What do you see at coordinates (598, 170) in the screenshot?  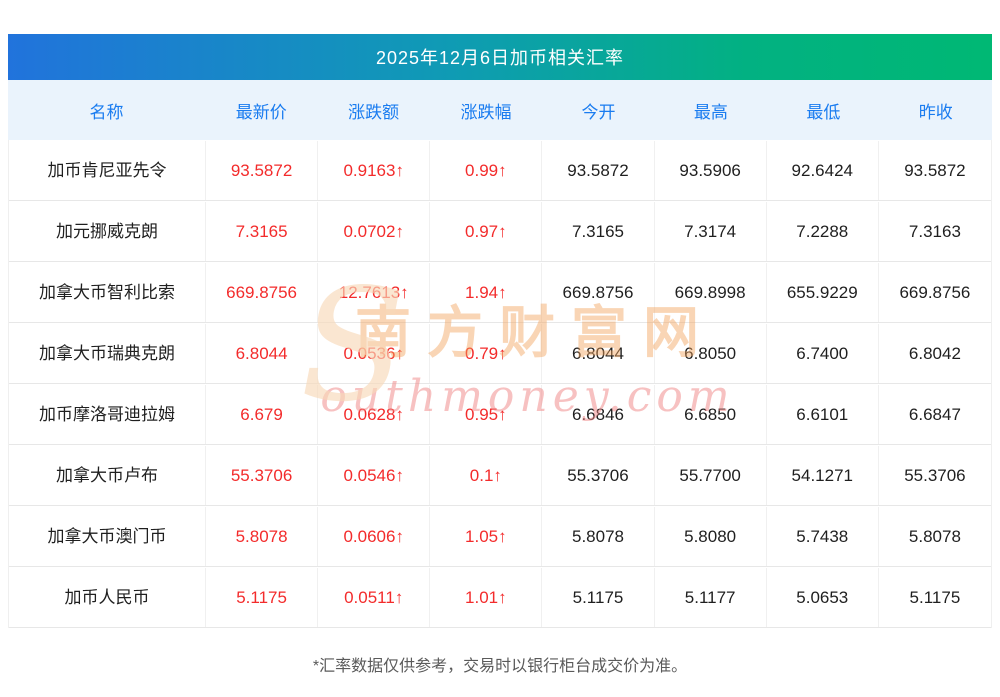 I see `cell-open: 93.5872` at bounding box center [598, 170].